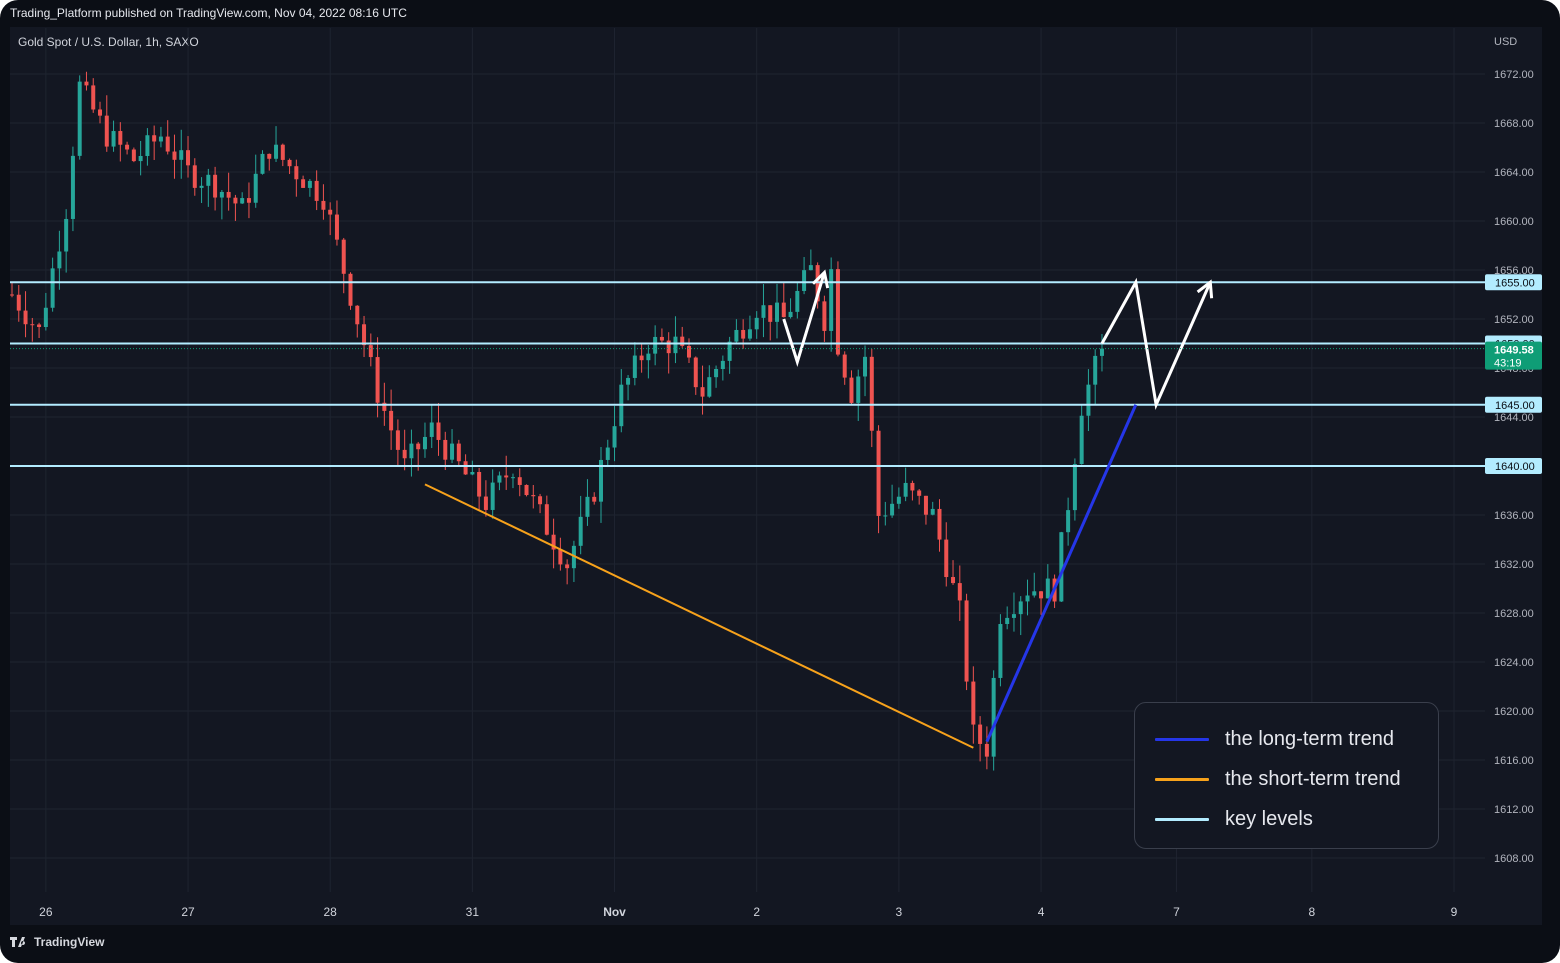 The height and width of the screenshot is (963, 1560). Describe the element at coordinates (998, 339) in the screenshot. I see `projection-arrows` at that location.